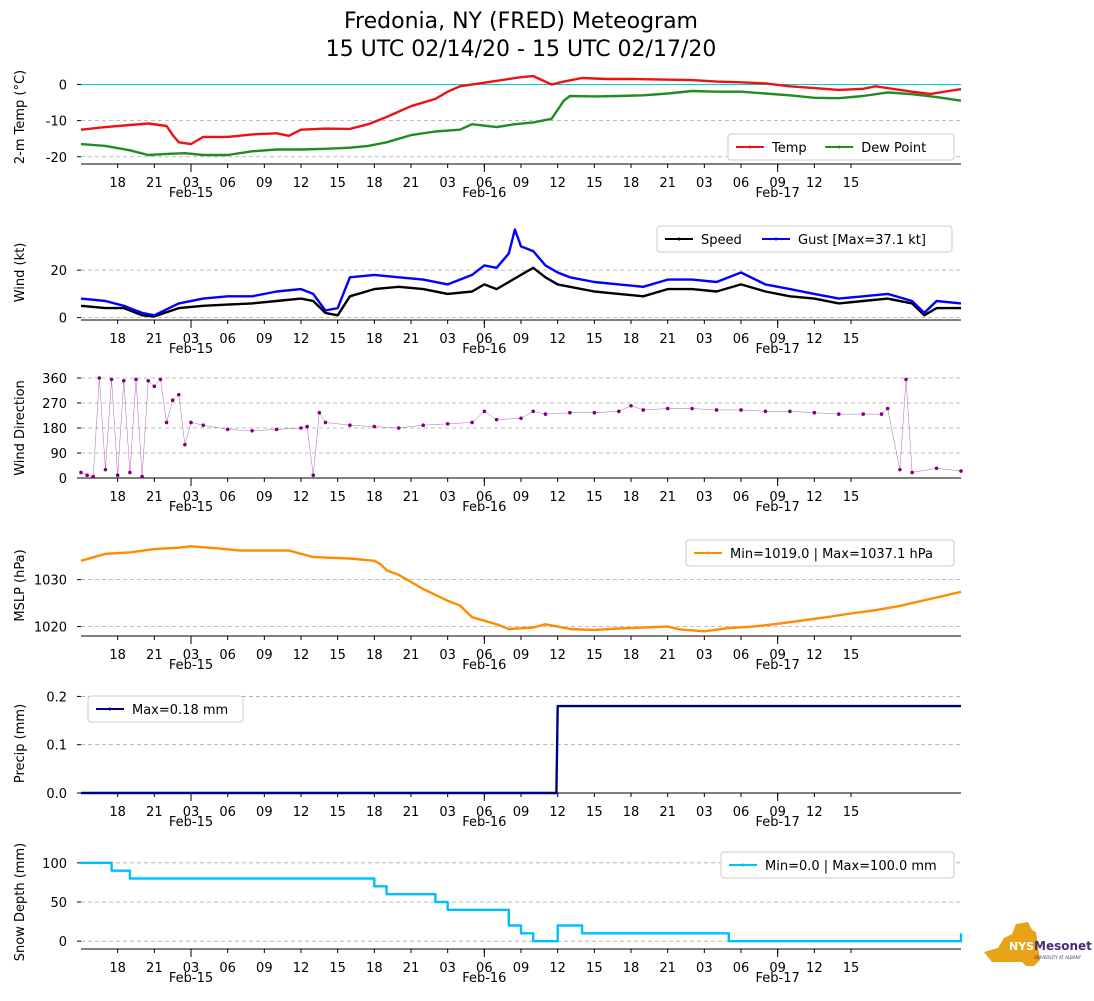 The height and width of the screenshot is (1001, 1094). I want to click on chart-title-line2: 15 UTC 02/14/20 - 15 UTC 02/17/20, so click(521, 49).